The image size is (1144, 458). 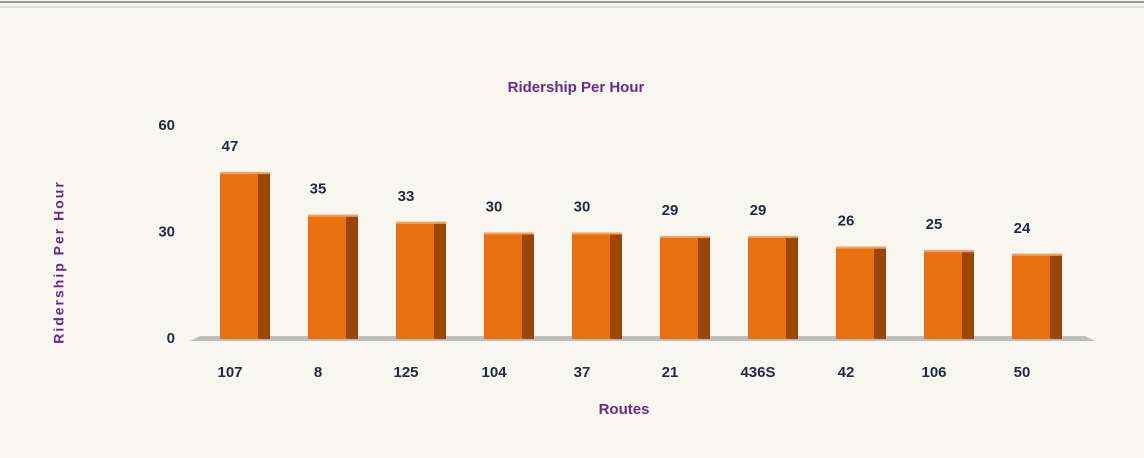 I want to click on data-label: 33, so click(x=406, y=196).